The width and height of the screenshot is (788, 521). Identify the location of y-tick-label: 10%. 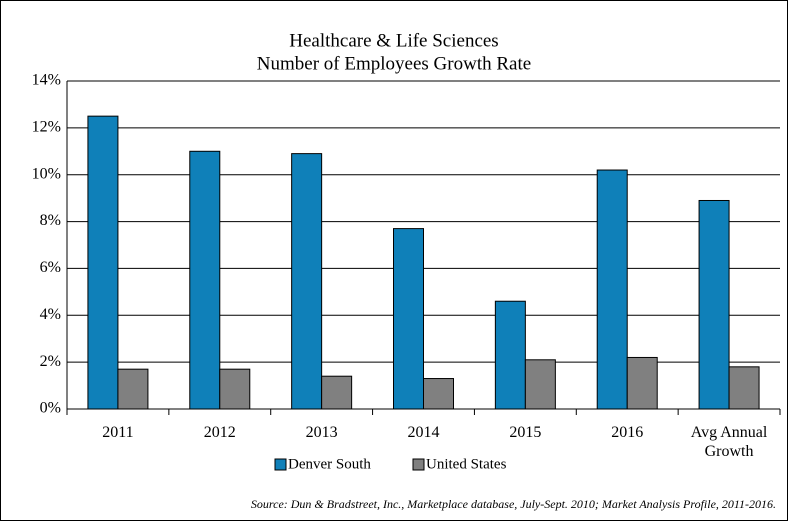
(46, 173).